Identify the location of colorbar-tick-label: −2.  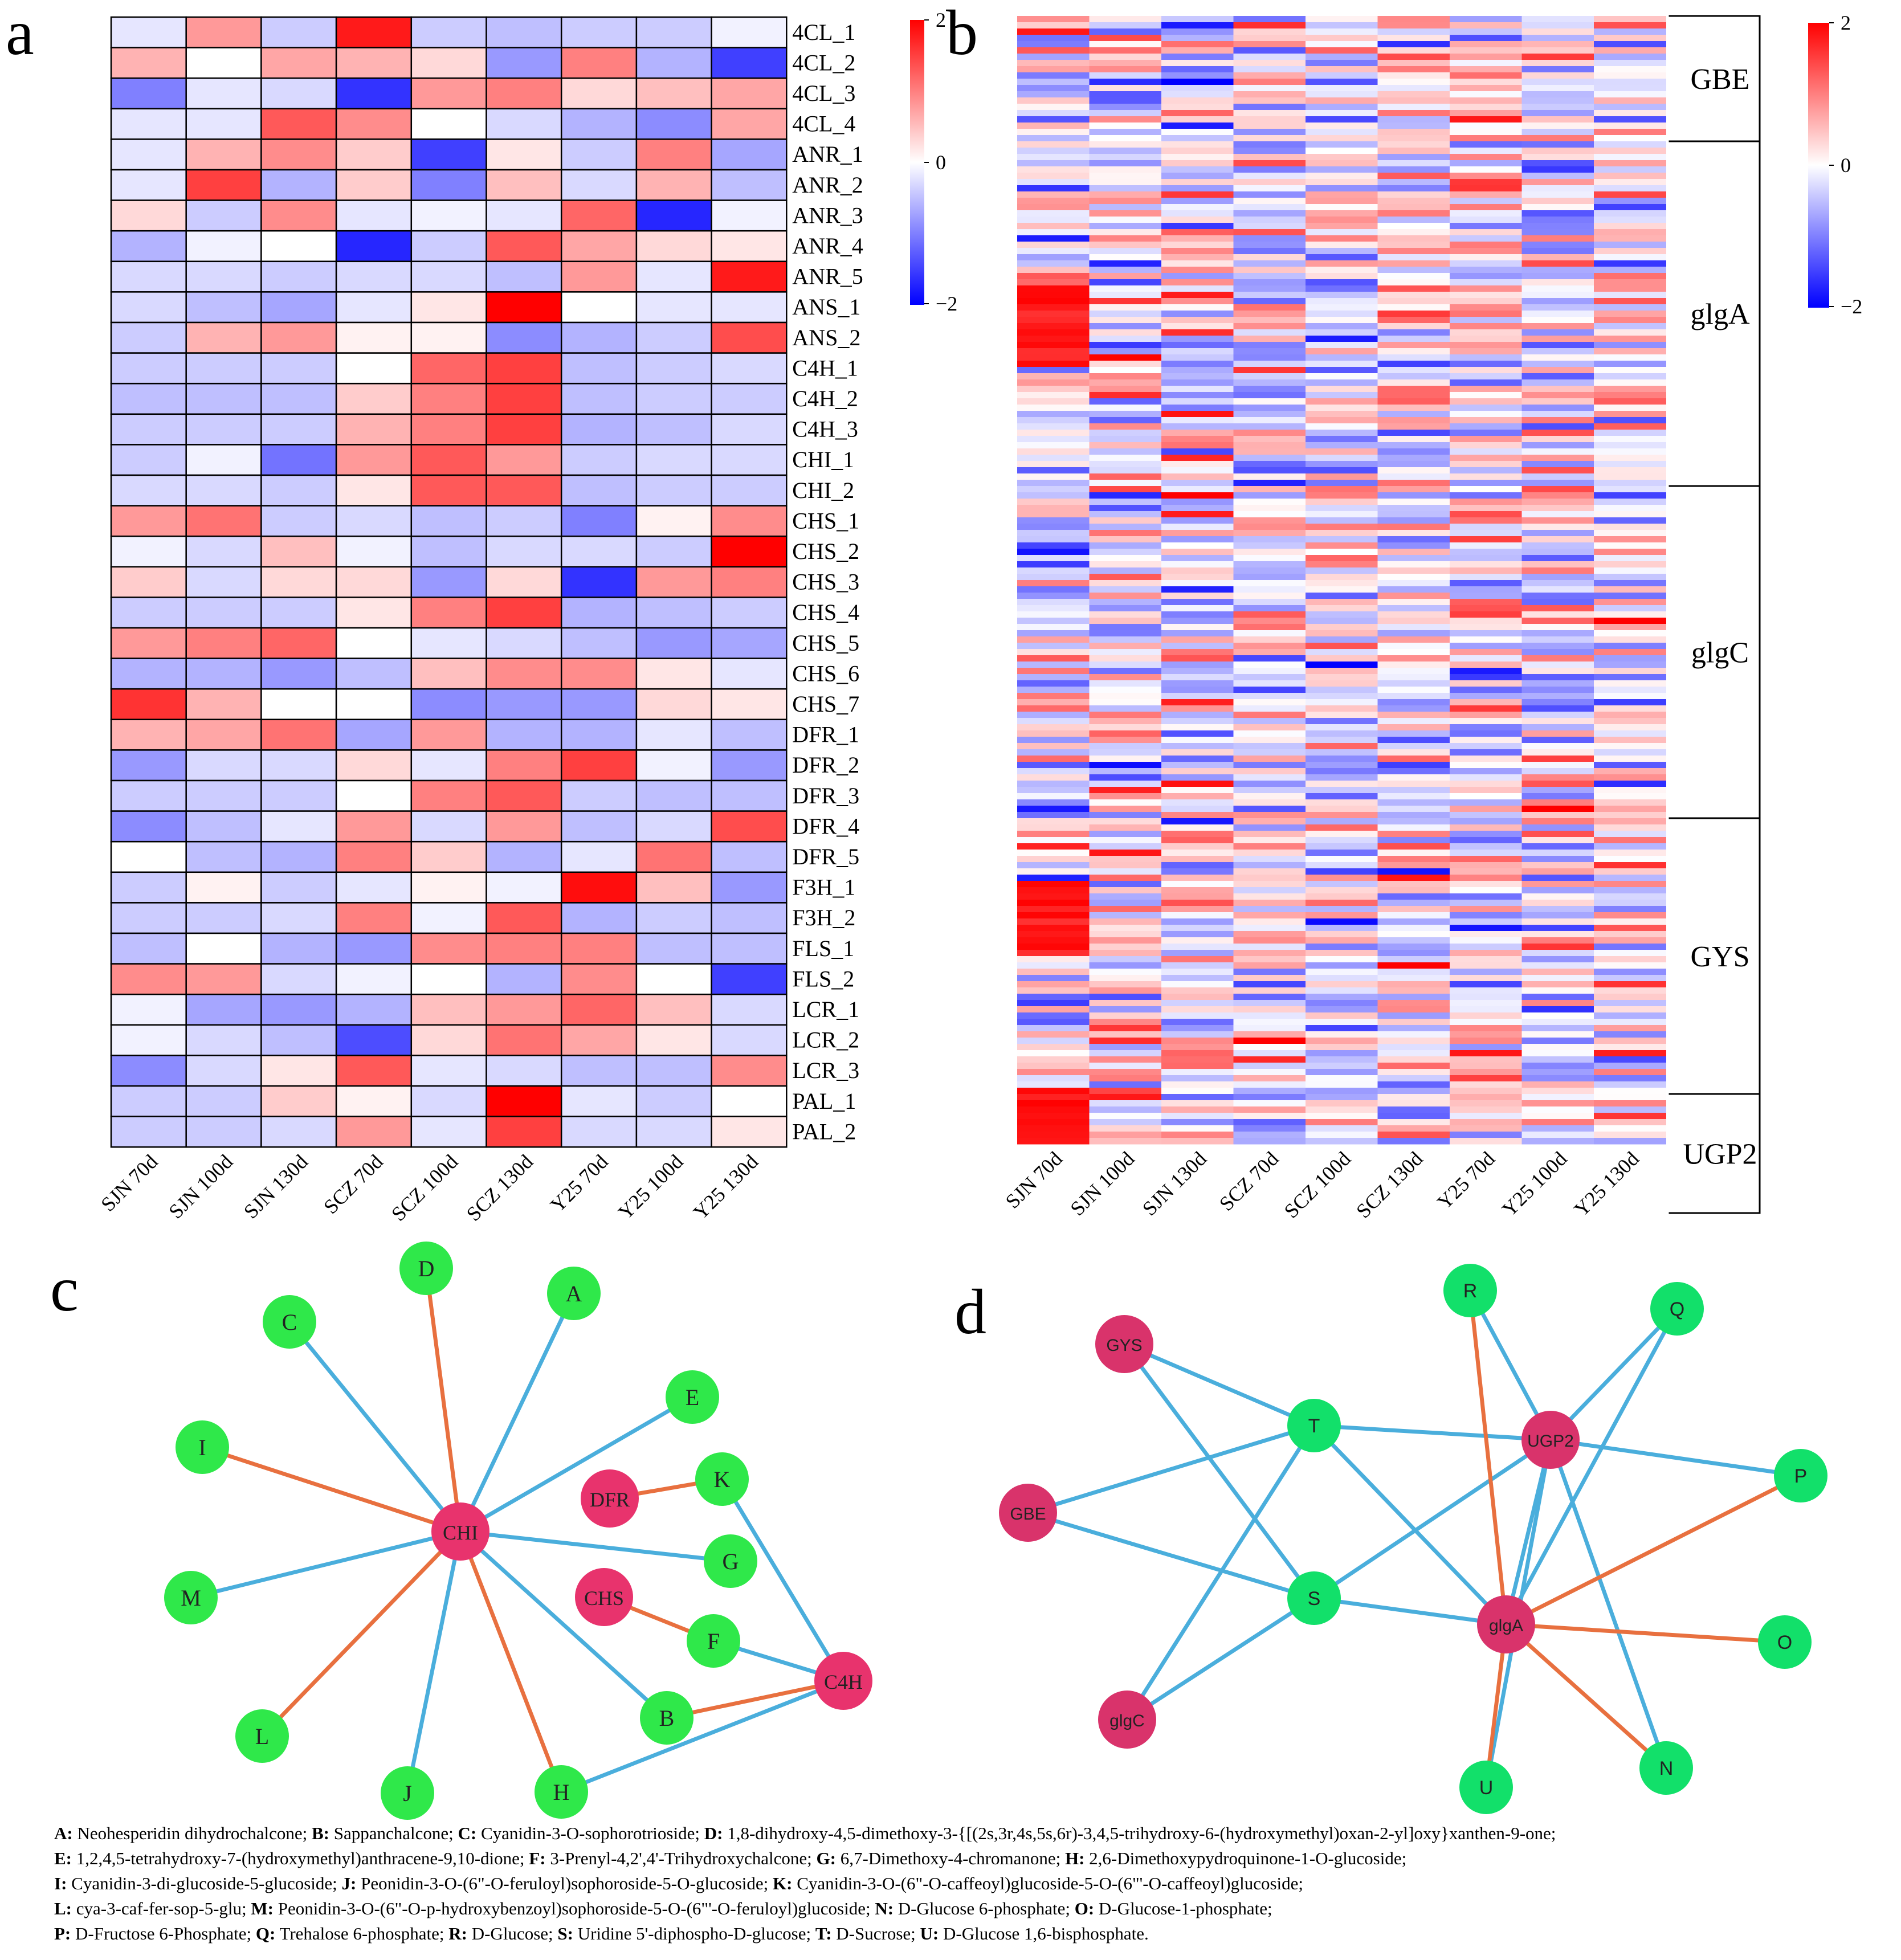
(947, 303).